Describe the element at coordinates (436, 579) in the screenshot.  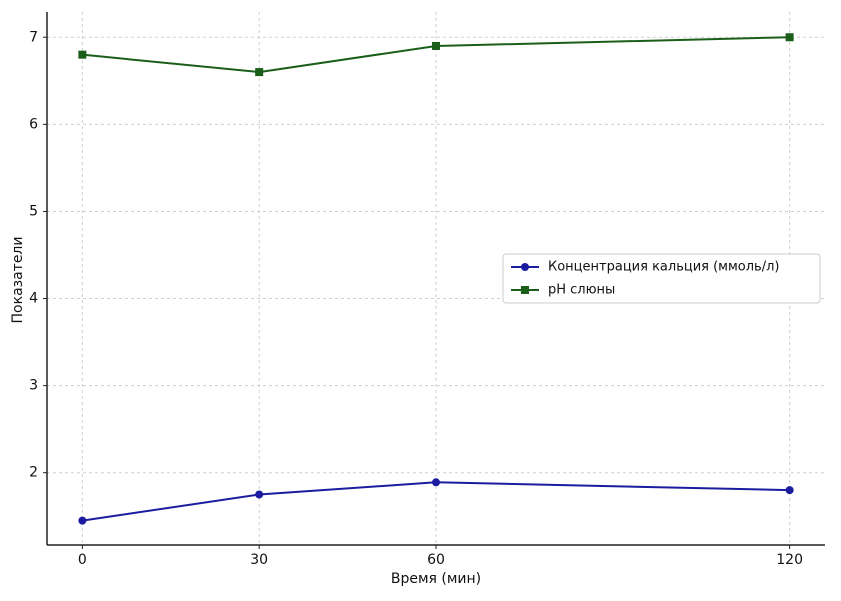
I see `x-axis-label: Время (мин)` at that location.